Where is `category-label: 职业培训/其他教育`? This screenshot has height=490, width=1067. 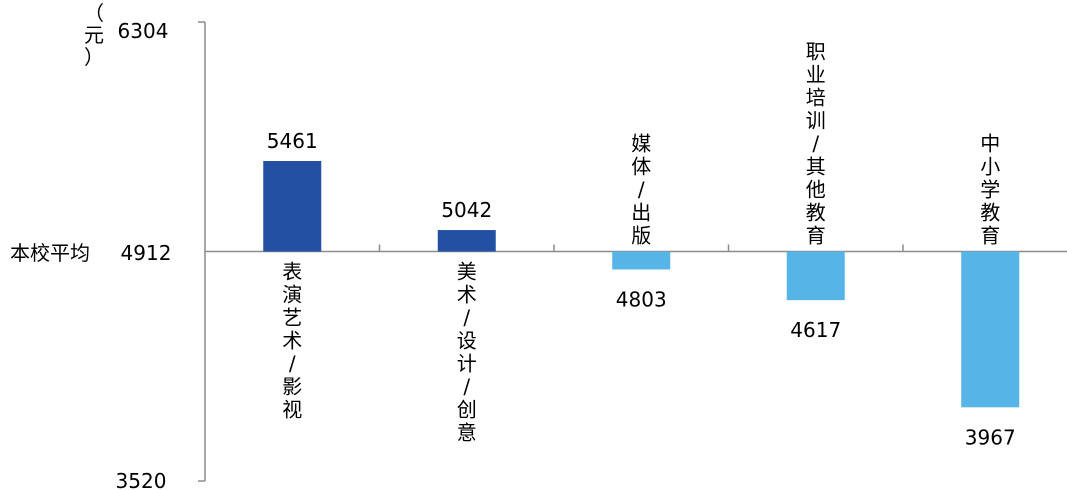
category-label: 职业培训/其他教育 is located at coordinates (816, 144).